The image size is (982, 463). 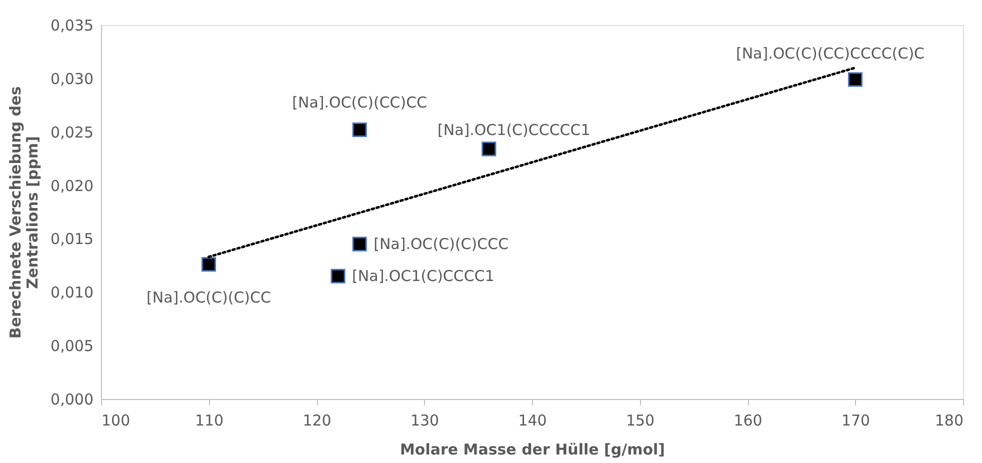 I want to click on y-tick-label: 0,030, so click(x=72, y=79).